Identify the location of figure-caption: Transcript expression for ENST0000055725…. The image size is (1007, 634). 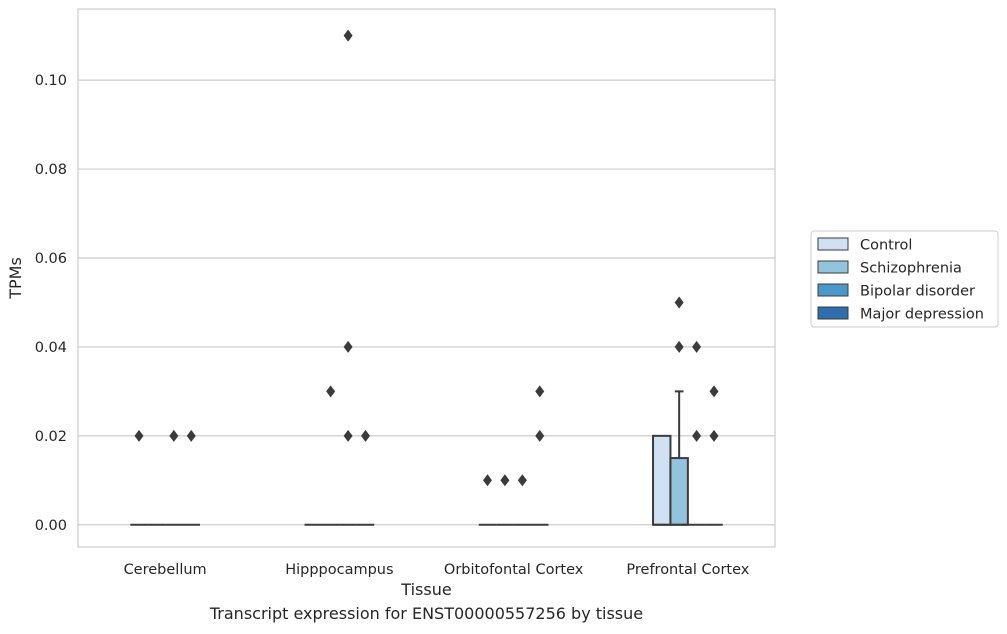
(426, 613).